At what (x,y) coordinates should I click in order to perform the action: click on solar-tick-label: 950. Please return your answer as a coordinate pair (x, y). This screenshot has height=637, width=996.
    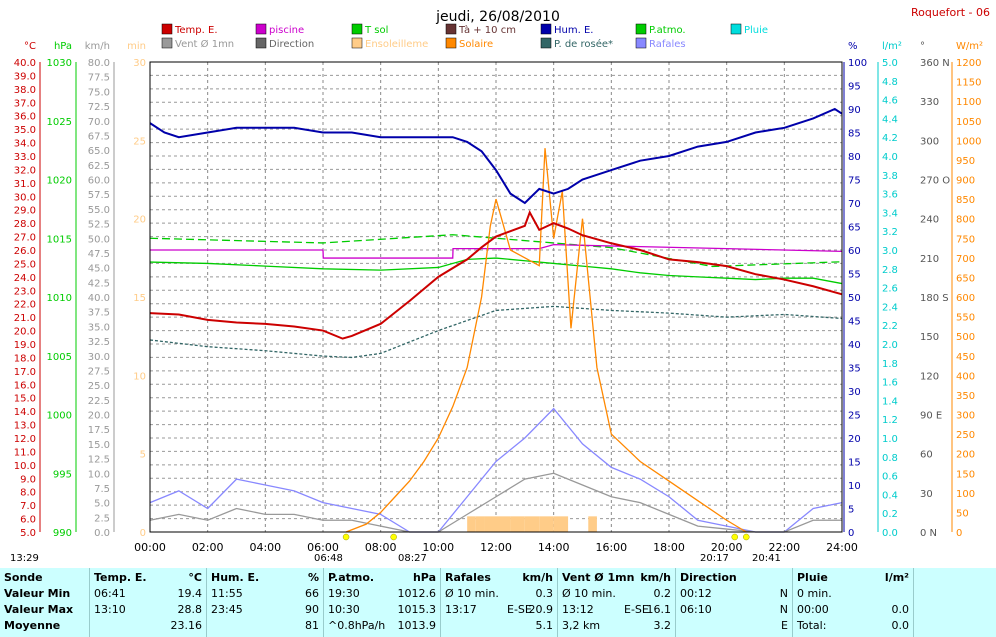
    Looking at the image, I should click on (965, 161).